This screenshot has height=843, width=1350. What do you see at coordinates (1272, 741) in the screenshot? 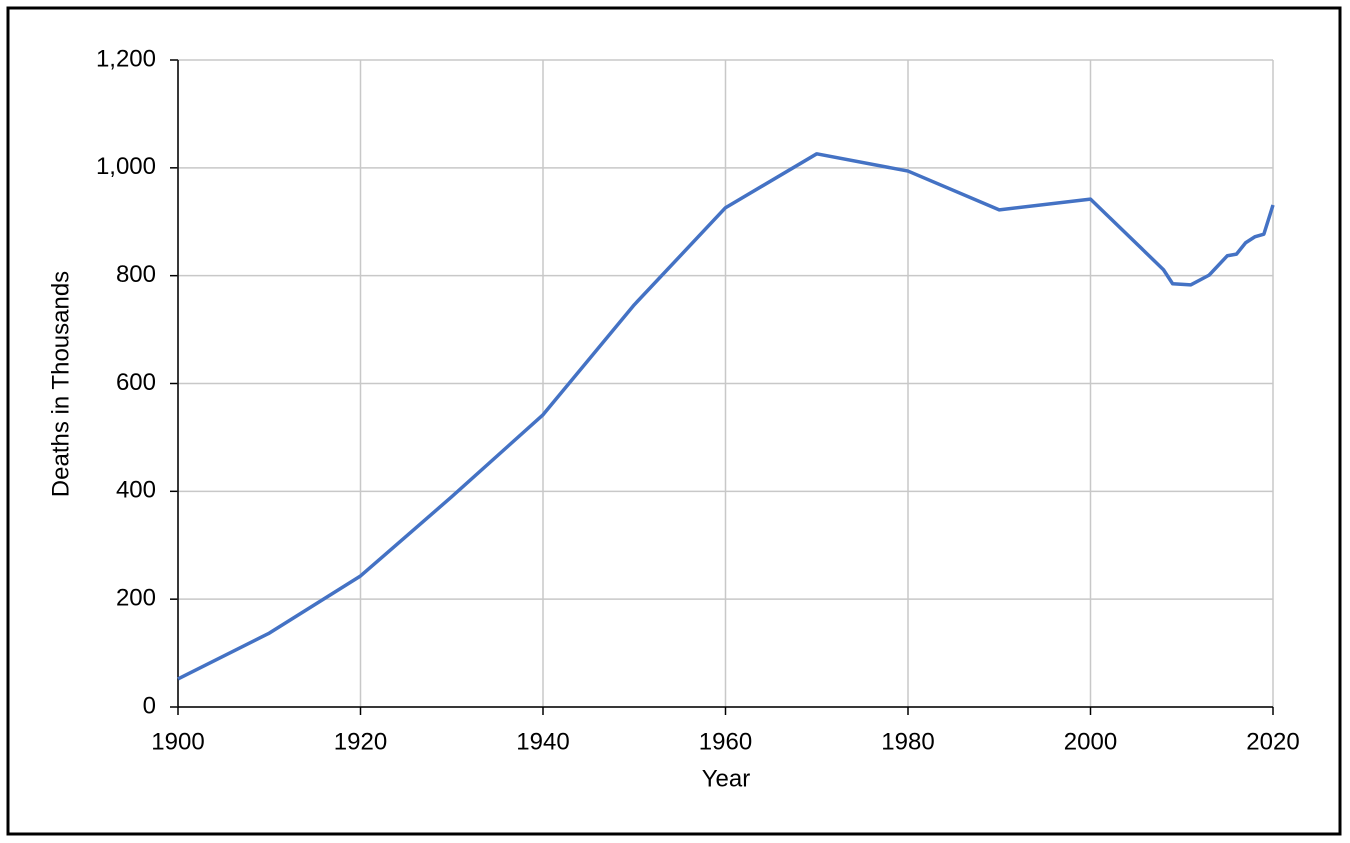
I see `x-tick-label: 2020` at bounding box center [1272, 741].